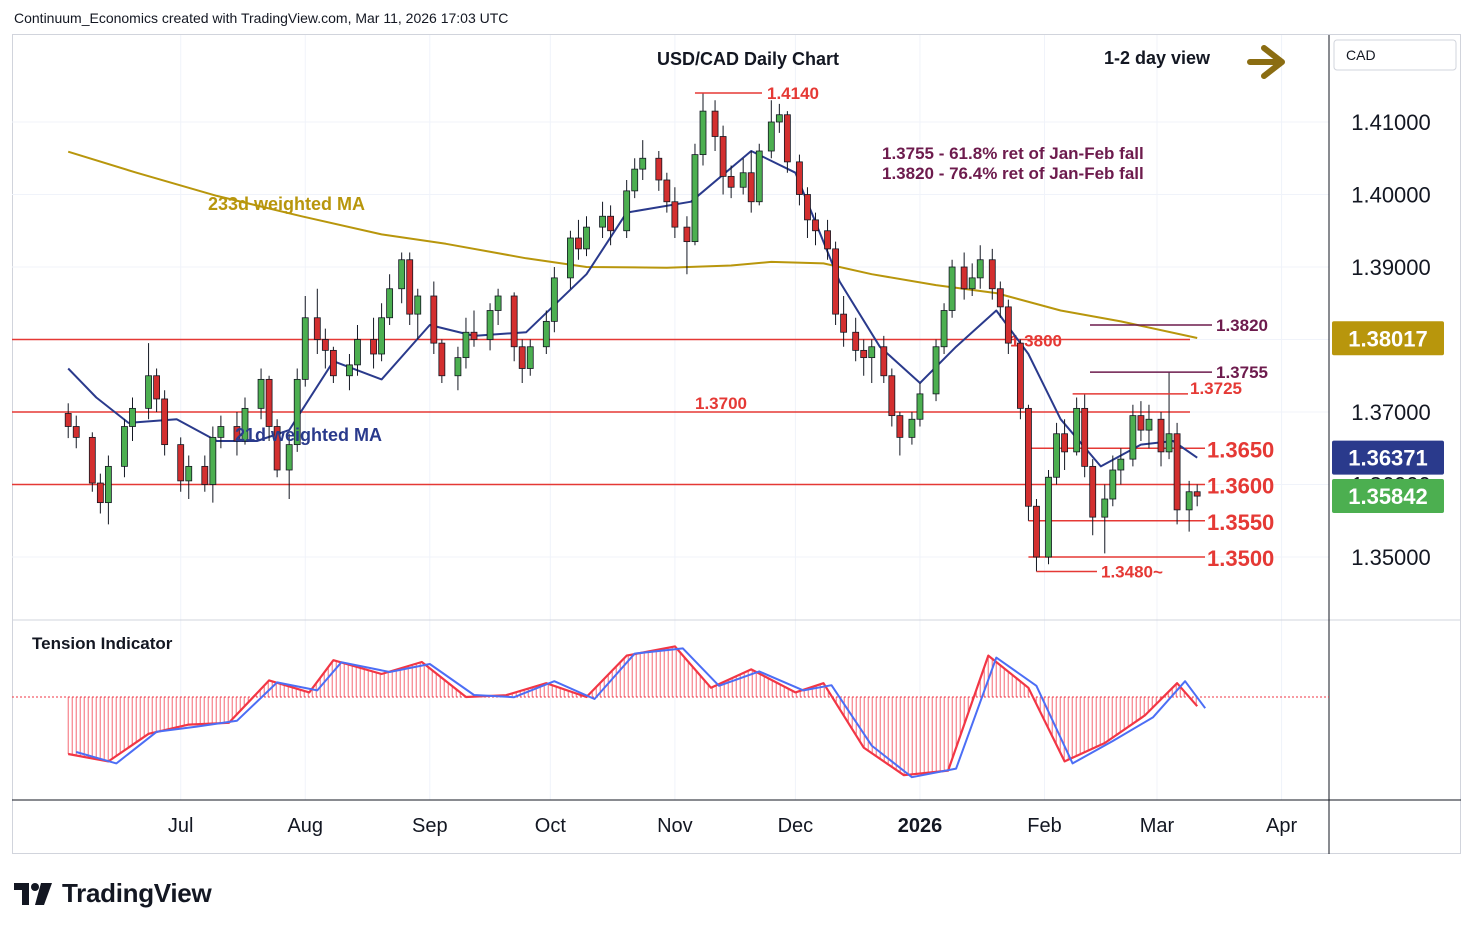 The height and width of the screenshot is (930, 1474). Describe the element at coordinates (1044, 826) in the screenshot. I see `time-tick-label: Feb` at that location.